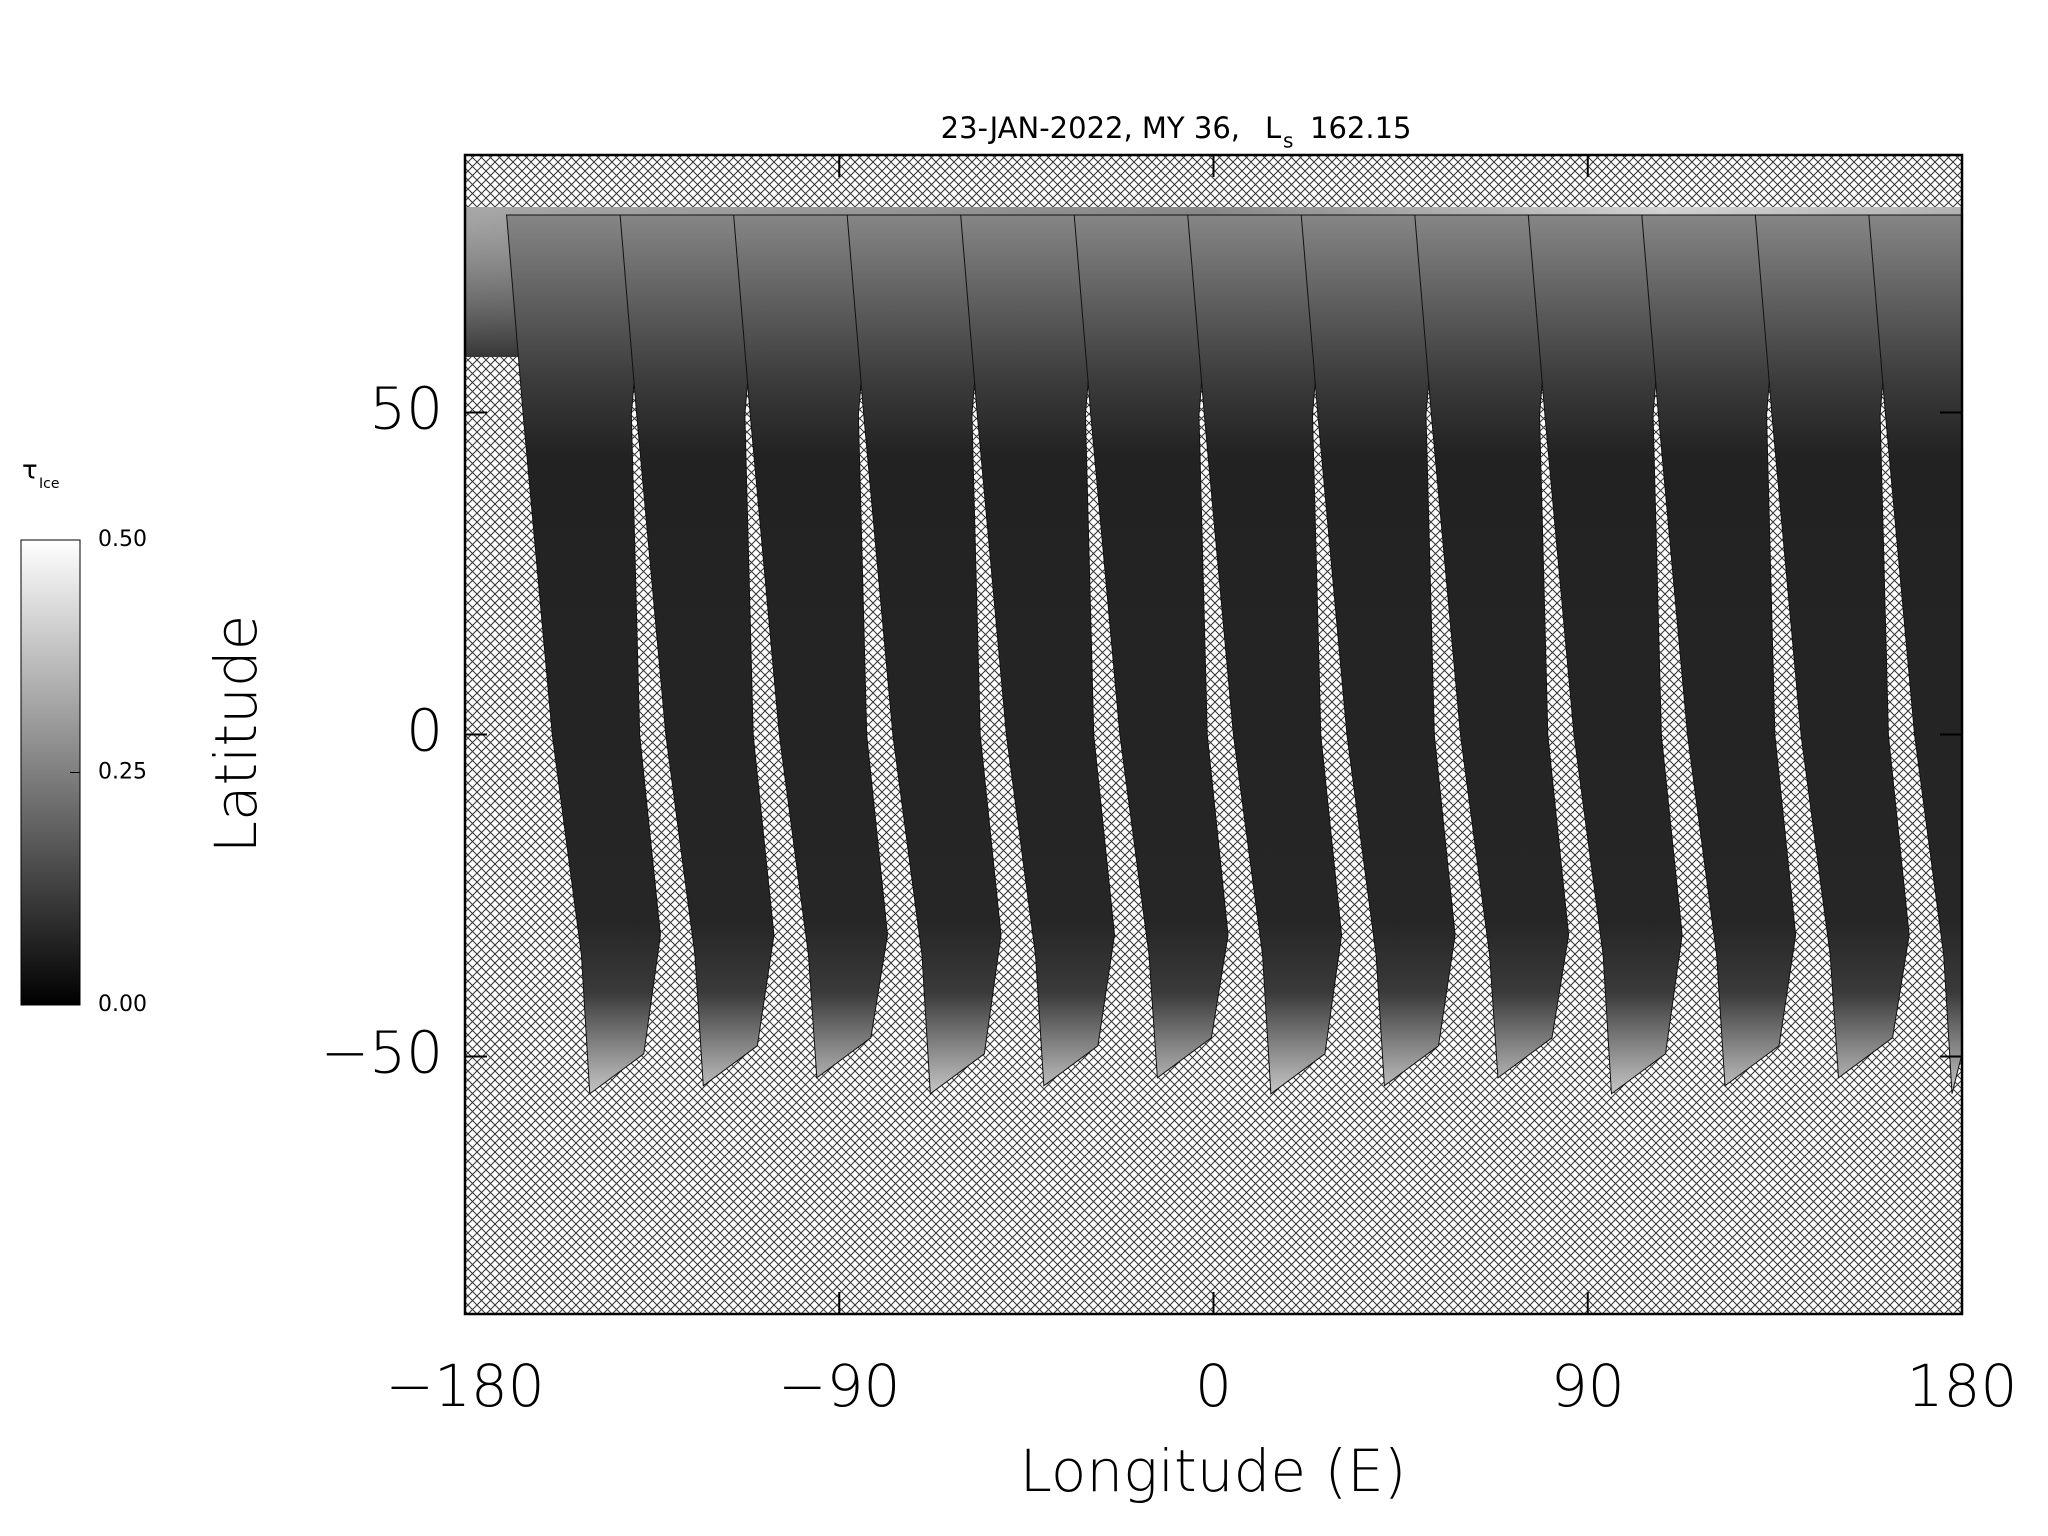 This screenshot has height=1536, width=2048. What do you see at coordinates (1962, 1386) in the screenshot?
I see `x-tick-label: 180` at bounding box center [1962, 1386].